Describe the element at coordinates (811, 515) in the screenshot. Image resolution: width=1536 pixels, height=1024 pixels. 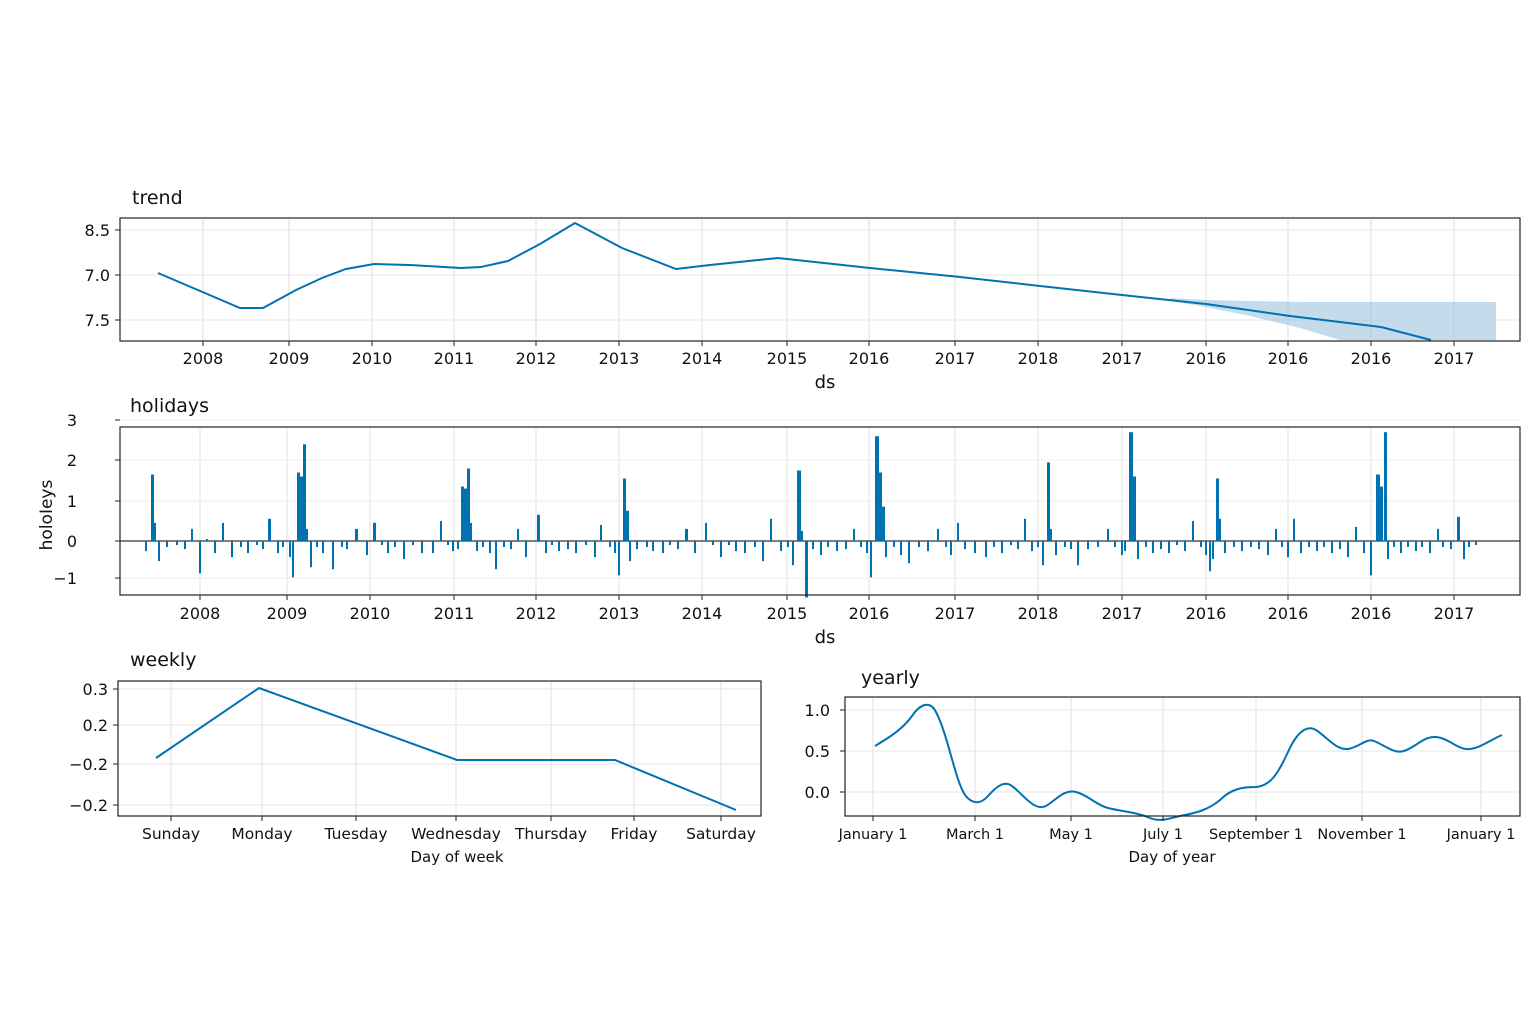
I see `holidays-bars` at that location.